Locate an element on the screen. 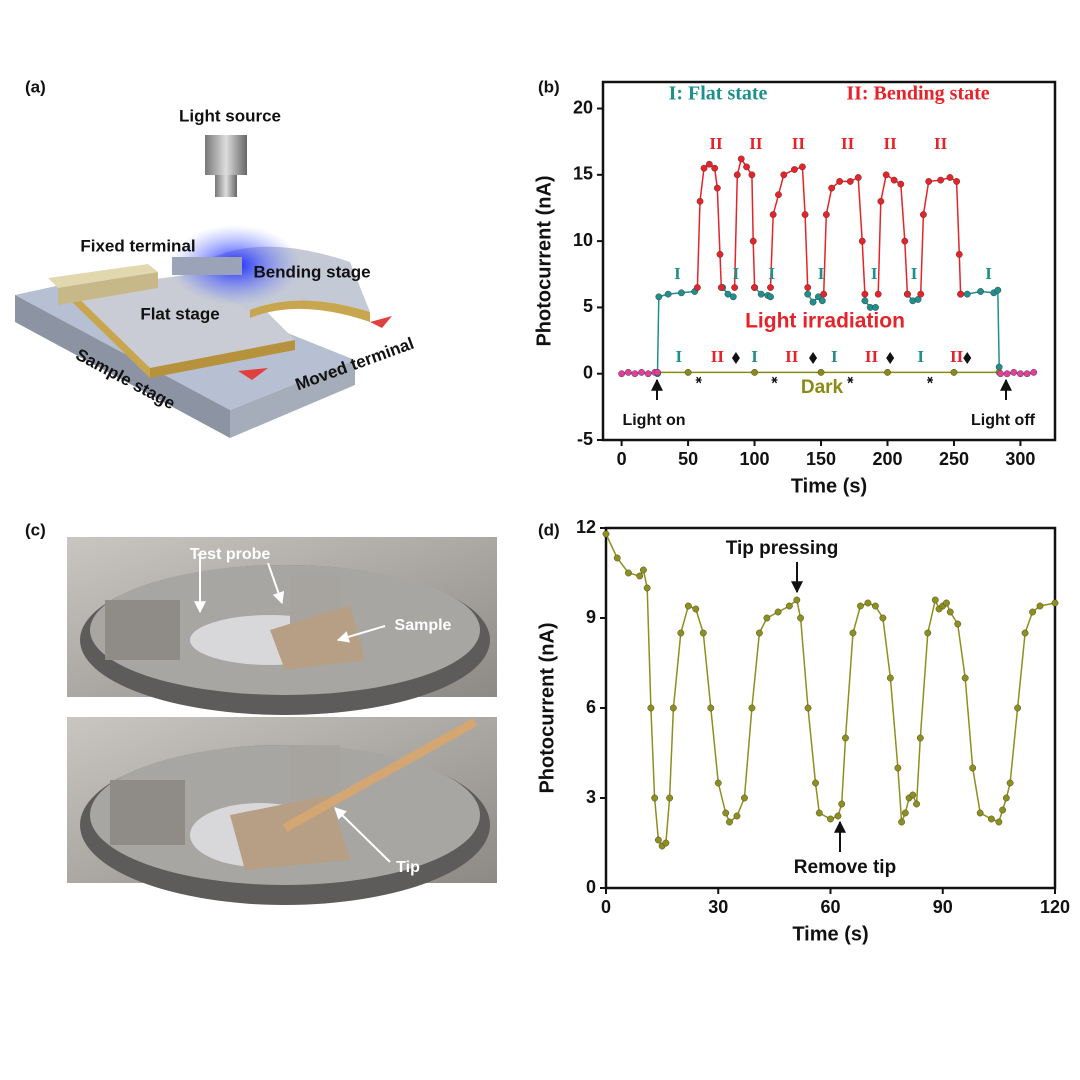 This screenshot has height=1080, width=1080. y-tick-label: 5 is located at coordinates (588, 306).